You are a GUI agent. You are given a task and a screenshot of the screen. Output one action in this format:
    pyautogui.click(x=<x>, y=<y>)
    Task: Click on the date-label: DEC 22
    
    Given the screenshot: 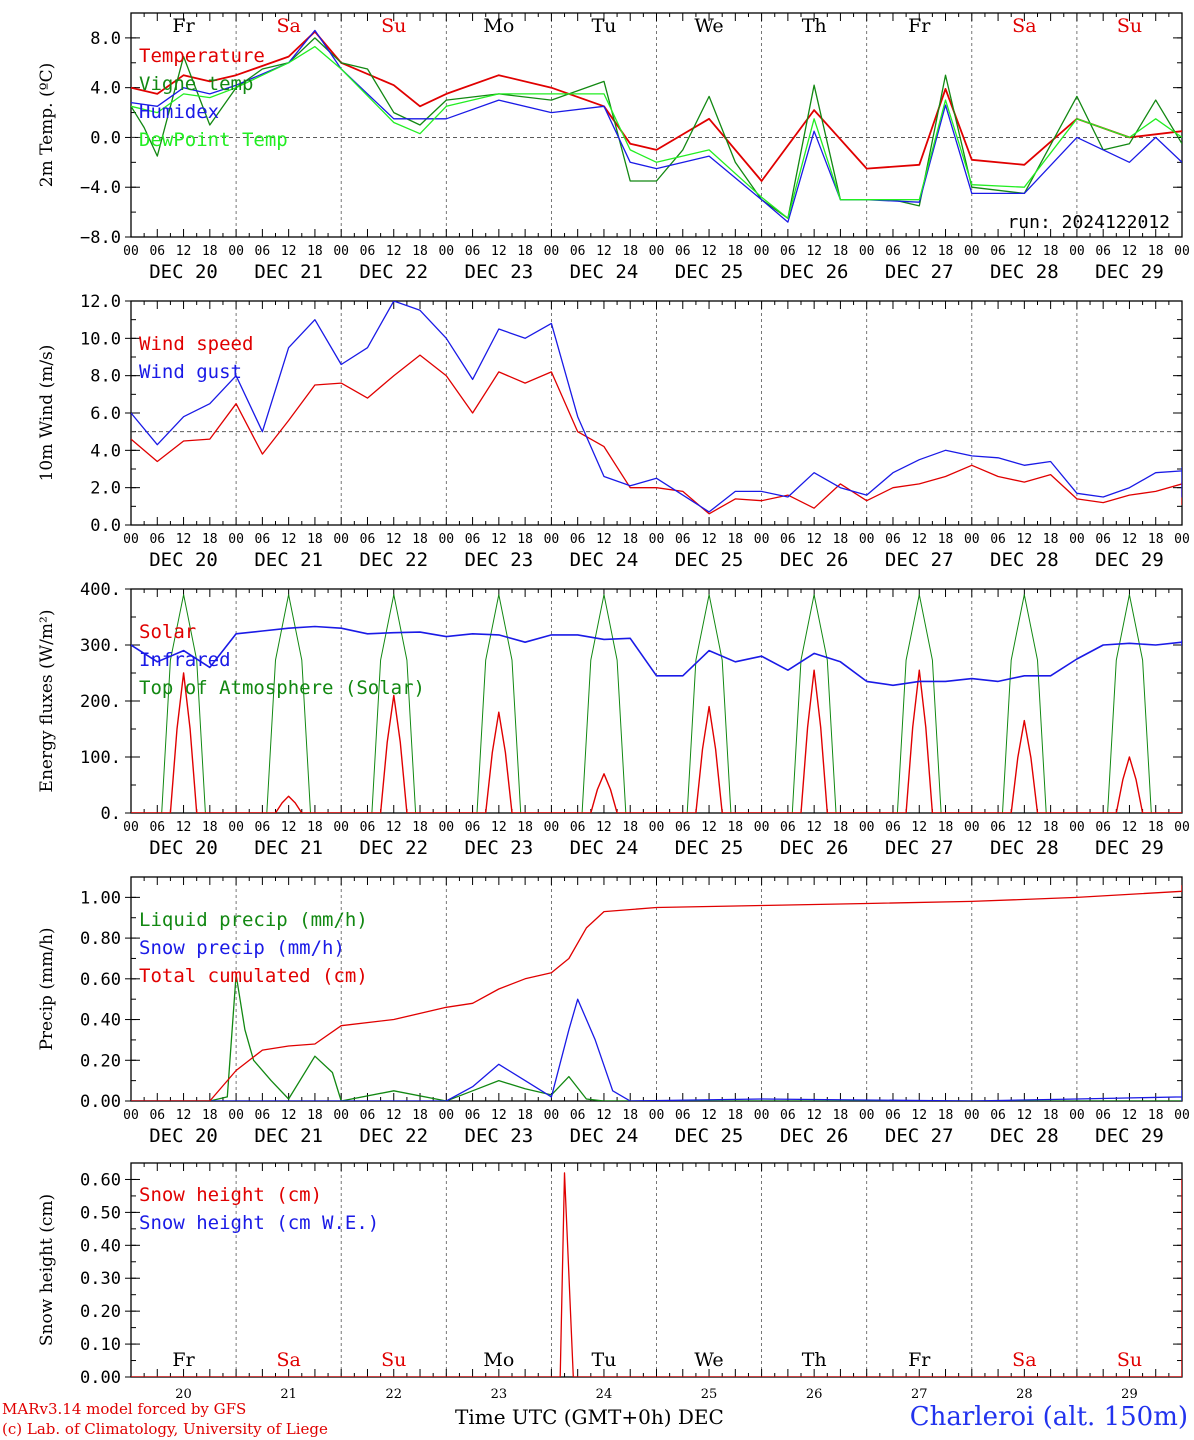 What is the action you would take?
    pyautogui.click(x=393, y=560)
    